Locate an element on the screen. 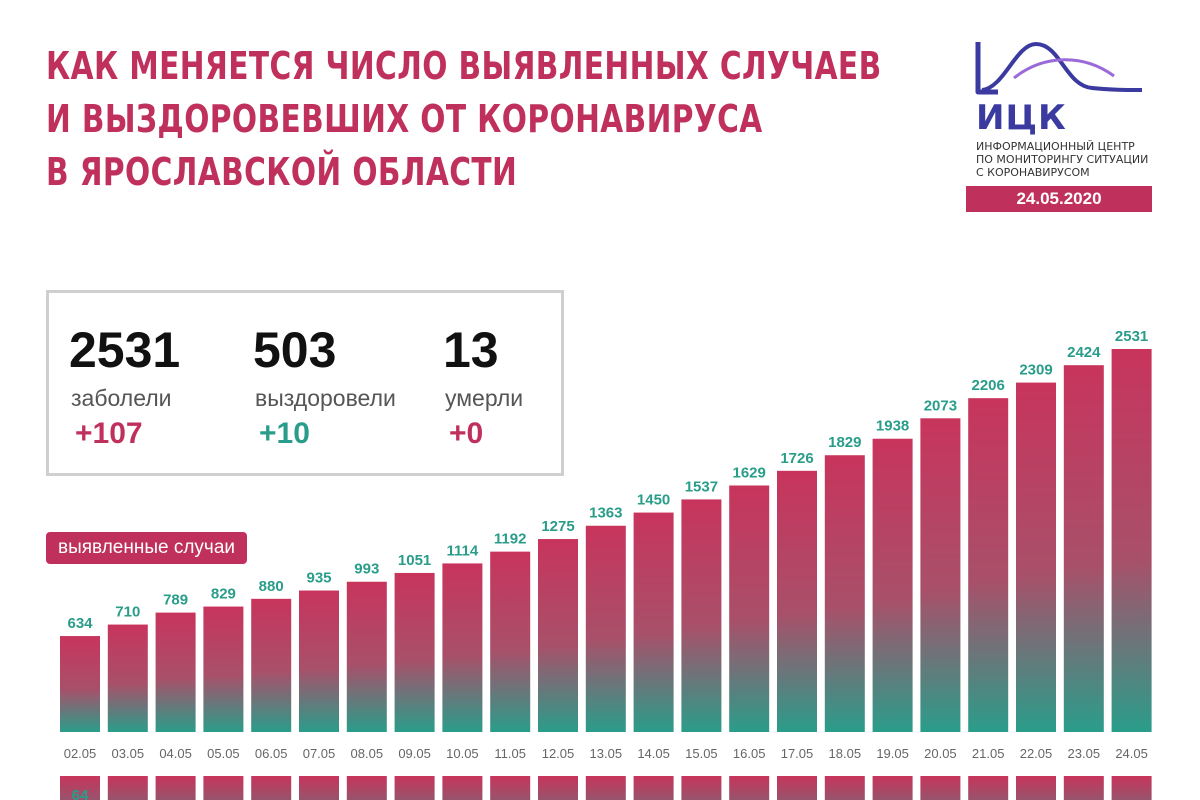 Image resolution: width=1200 pixels, height=800 pixels. tick-label-14.05: 14.05 is located at coordinates (653, 753).